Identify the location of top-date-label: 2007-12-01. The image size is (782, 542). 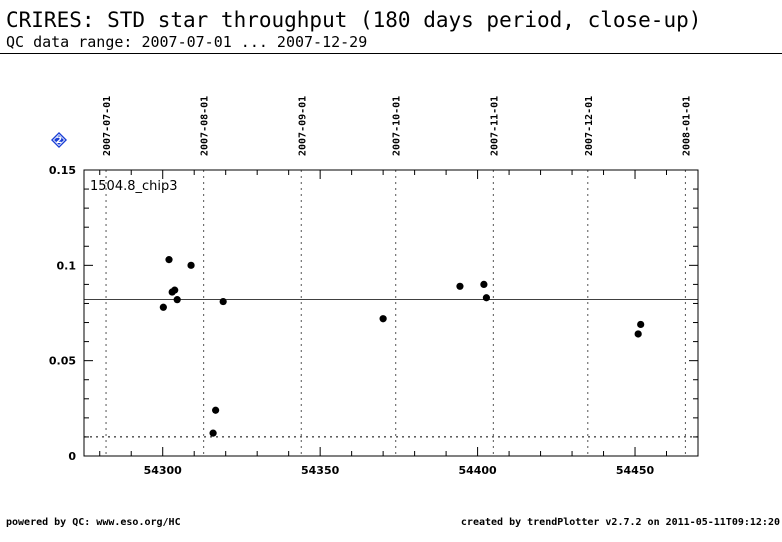
(589, 126).